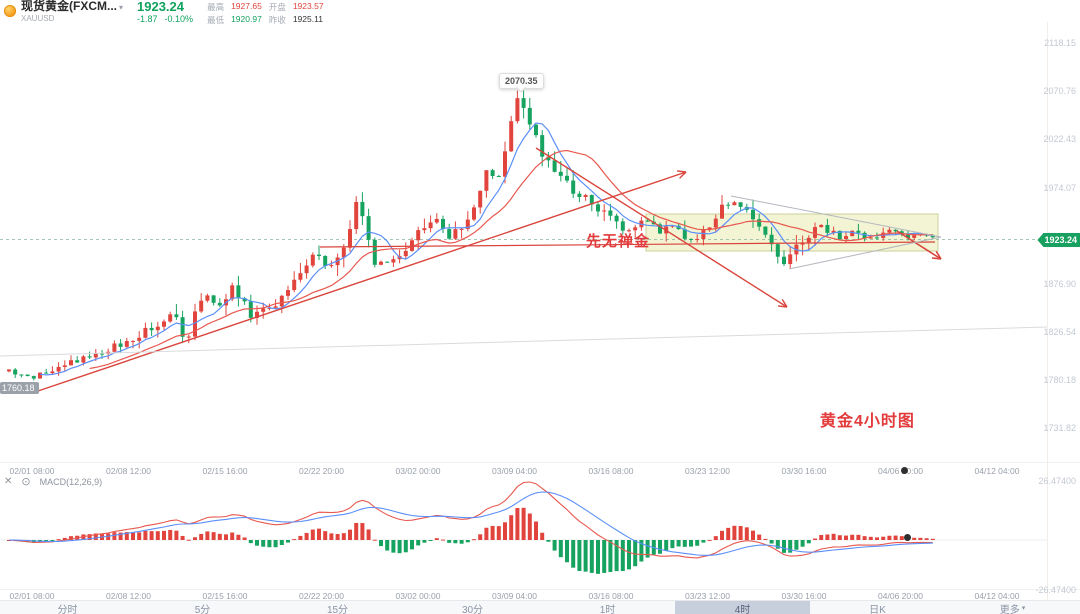 The height and width of the screenshot is (614, 1080). What do you see at coordinates (472, 607) in the screenshot?
I see `tab-timeframe-30min: 30分` at bounding box center [472, 607].